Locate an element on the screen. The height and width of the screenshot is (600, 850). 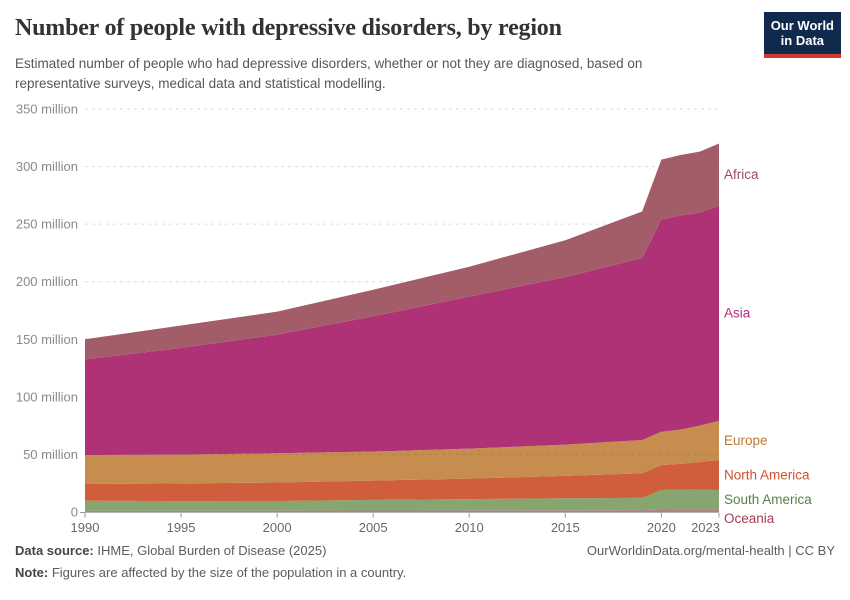
area-north-america is located at coordinates (402, 480).